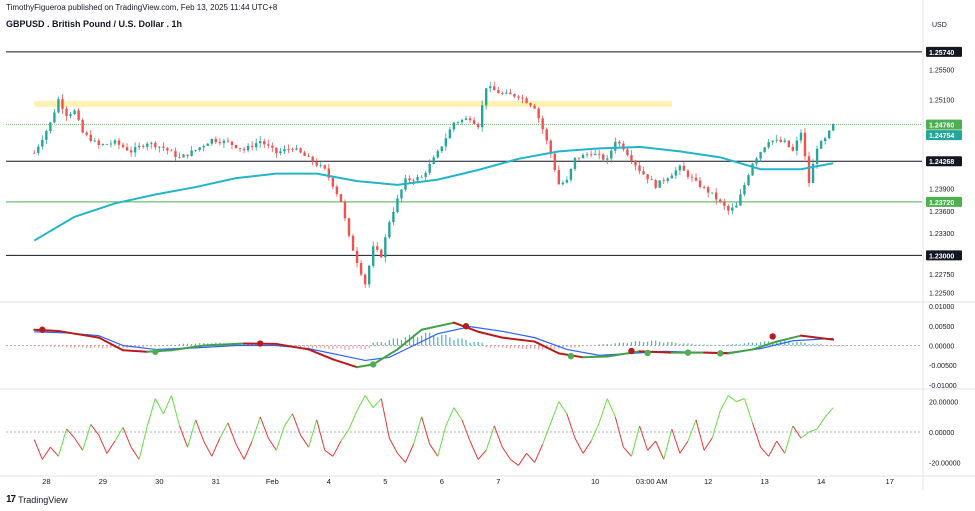  What do you see at coordinates (11, 499) in the screenshot?
I see `tradingview-logo-icon: 17` at bounding box center [11, 499].